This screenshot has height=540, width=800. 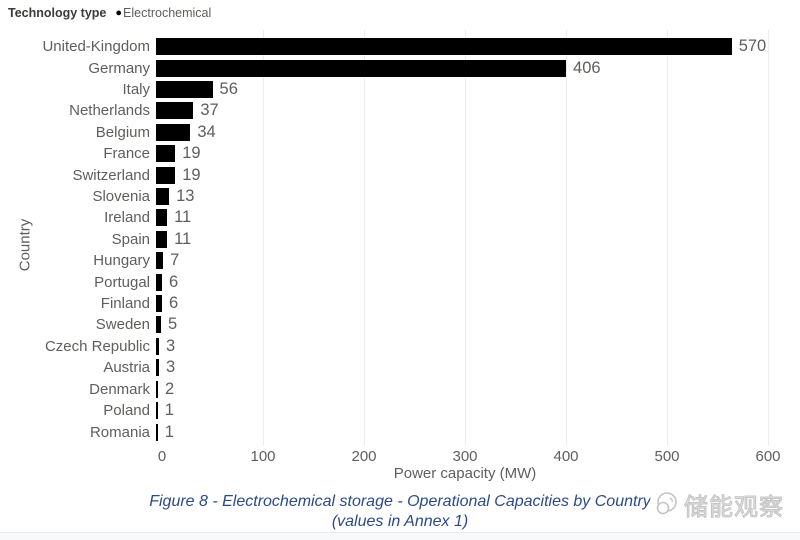 I want to click on x-axis-tick-label: 0, so click(x=162, y=456).